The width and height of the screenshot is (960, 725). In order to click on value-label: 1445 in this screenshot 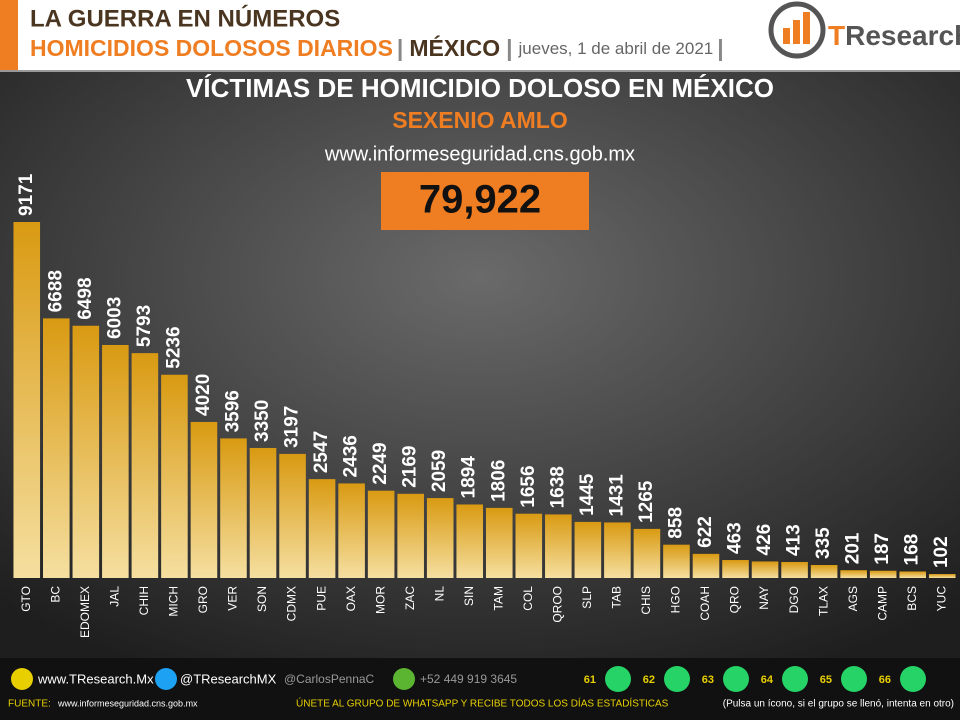, I will do `click(587, 494)`.